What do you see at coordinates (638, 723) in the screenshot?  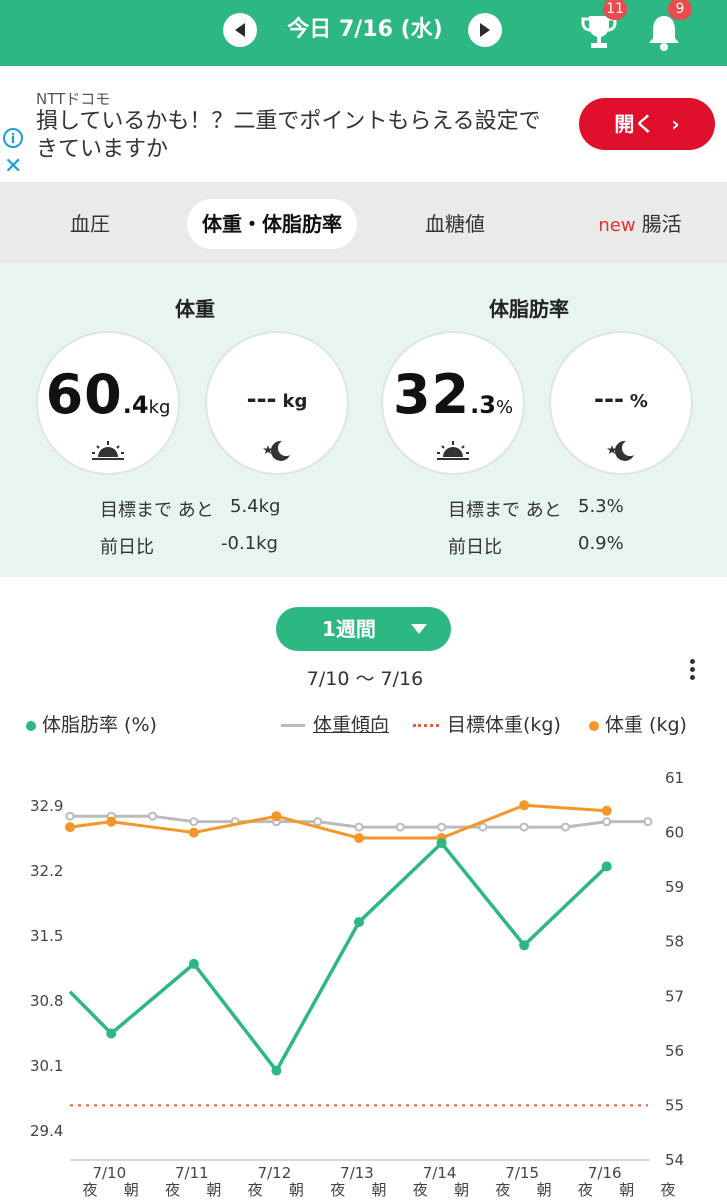 I see `legend-weight: 体重 (kg)` at bounding box center [638, 723].